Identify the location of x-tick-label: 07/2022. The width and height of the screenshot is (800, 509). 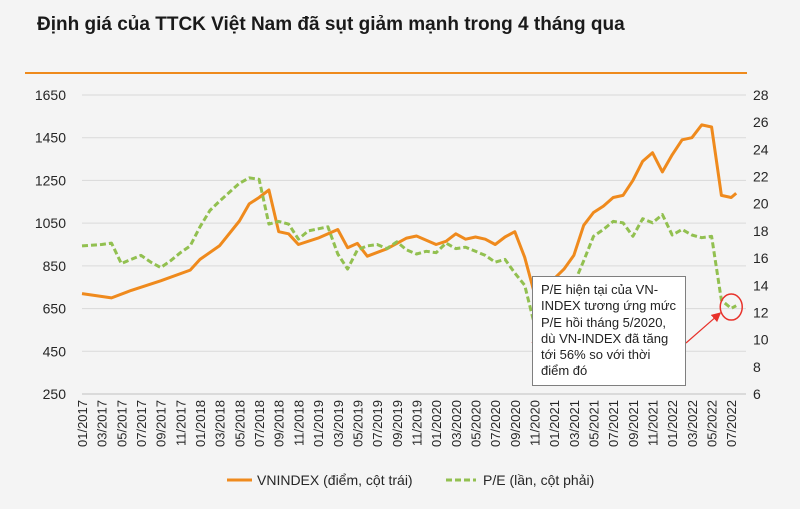
(731, 423).